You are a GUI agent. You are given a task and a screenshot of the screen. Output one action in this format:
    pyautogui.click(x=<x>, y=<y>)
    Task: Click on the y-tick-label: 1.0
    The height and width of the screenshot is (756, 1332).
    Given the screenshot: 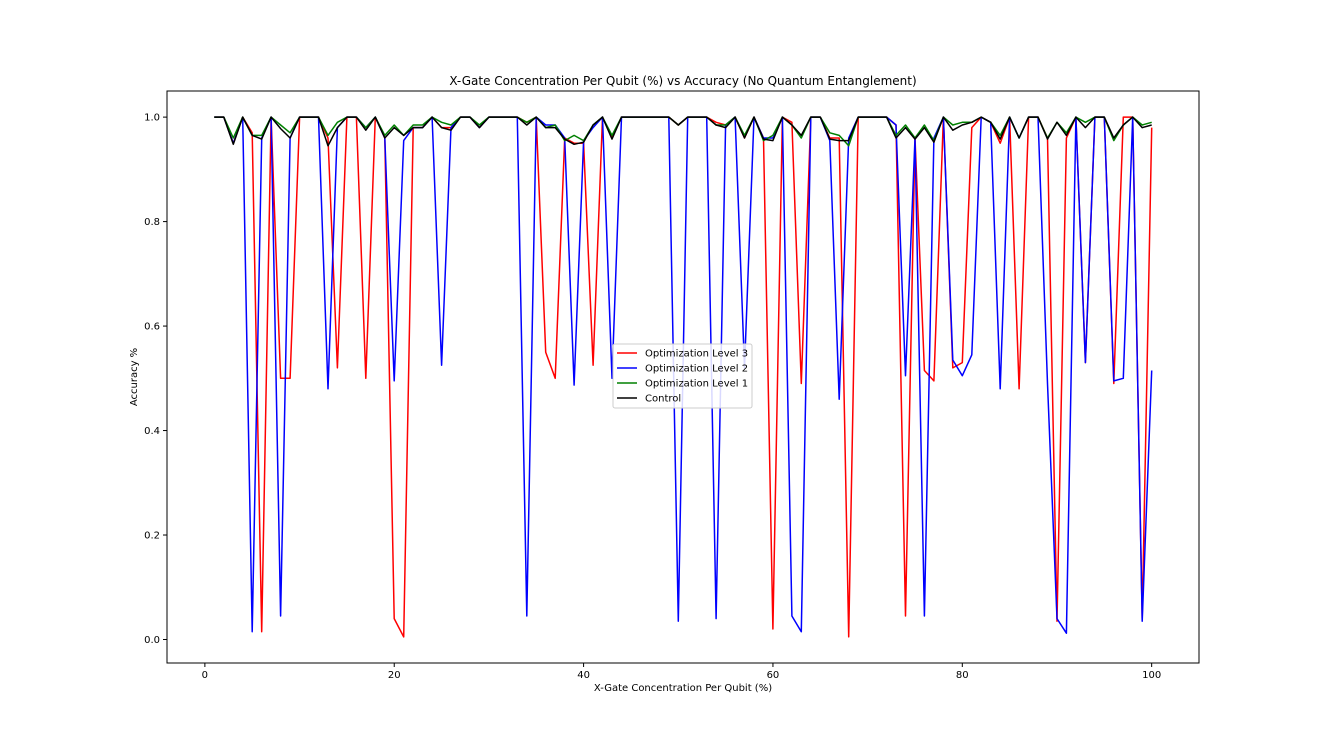 What is the action you would take?
    pyautogui.click(x=152, y=118)
    